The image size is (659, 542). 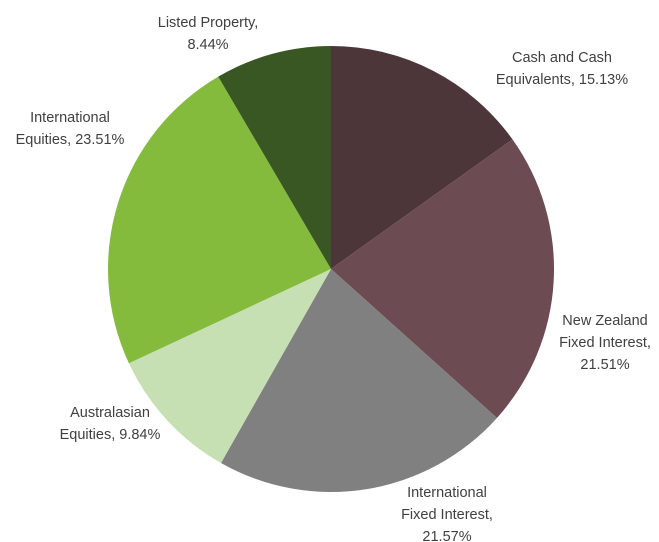 I want to click on slice-label-line: Equities, 9.84%, so click(x=110, y=435).